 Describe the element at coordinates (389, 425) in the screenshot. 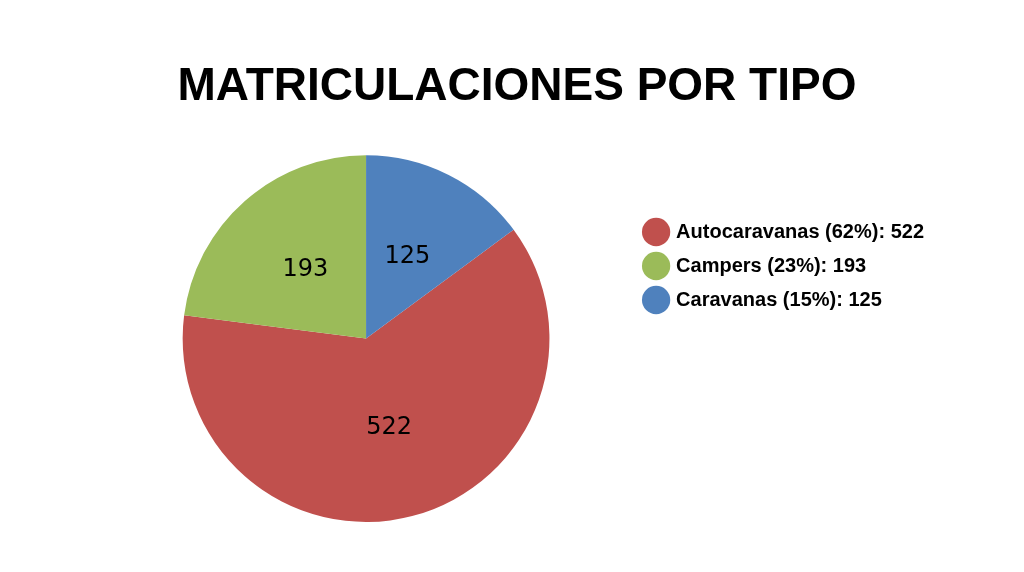

I see `data-label: 522` at that location.